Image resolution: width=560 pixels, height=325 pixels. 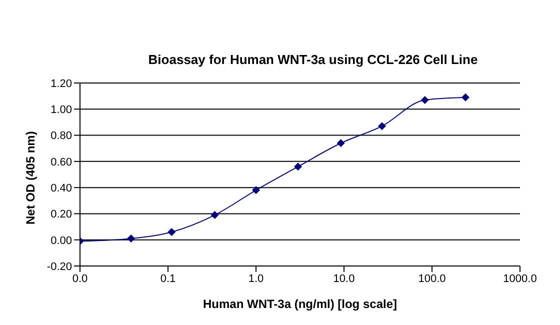 What do you see at coordinates (520, 278) in the screenshot?
I see `x-tick-label: 1000.0` at bounding box center [520, 278].